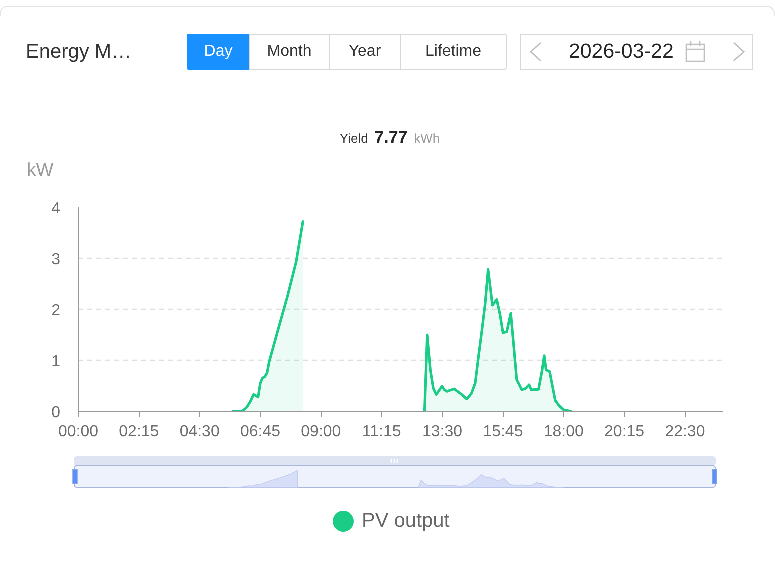 The height and width of the screenshot is (574, 775). I want to click on y-tick-label: 4, so click(56, 209).